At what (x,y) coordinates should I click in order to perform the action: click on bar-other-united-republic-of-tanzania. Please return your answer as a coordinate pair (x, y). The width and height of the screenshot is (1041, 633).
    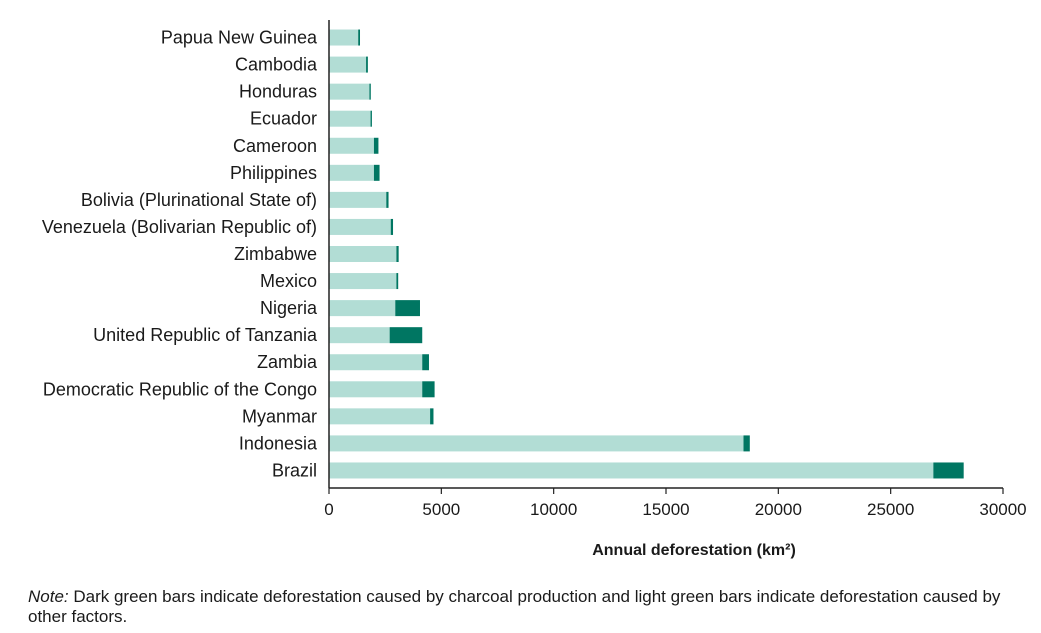
    Looking at the image, I should click on (359, 335).